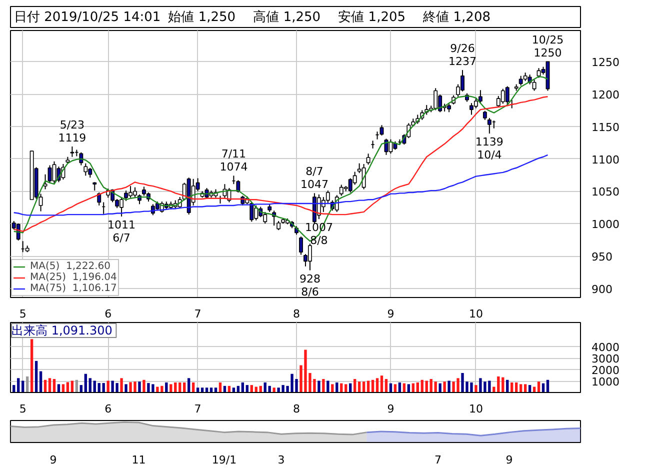  What do you see at coordinates (314, 178) in the screenshot?
I see `annotation: 8/7 1047` at bounding box center [314, 178].